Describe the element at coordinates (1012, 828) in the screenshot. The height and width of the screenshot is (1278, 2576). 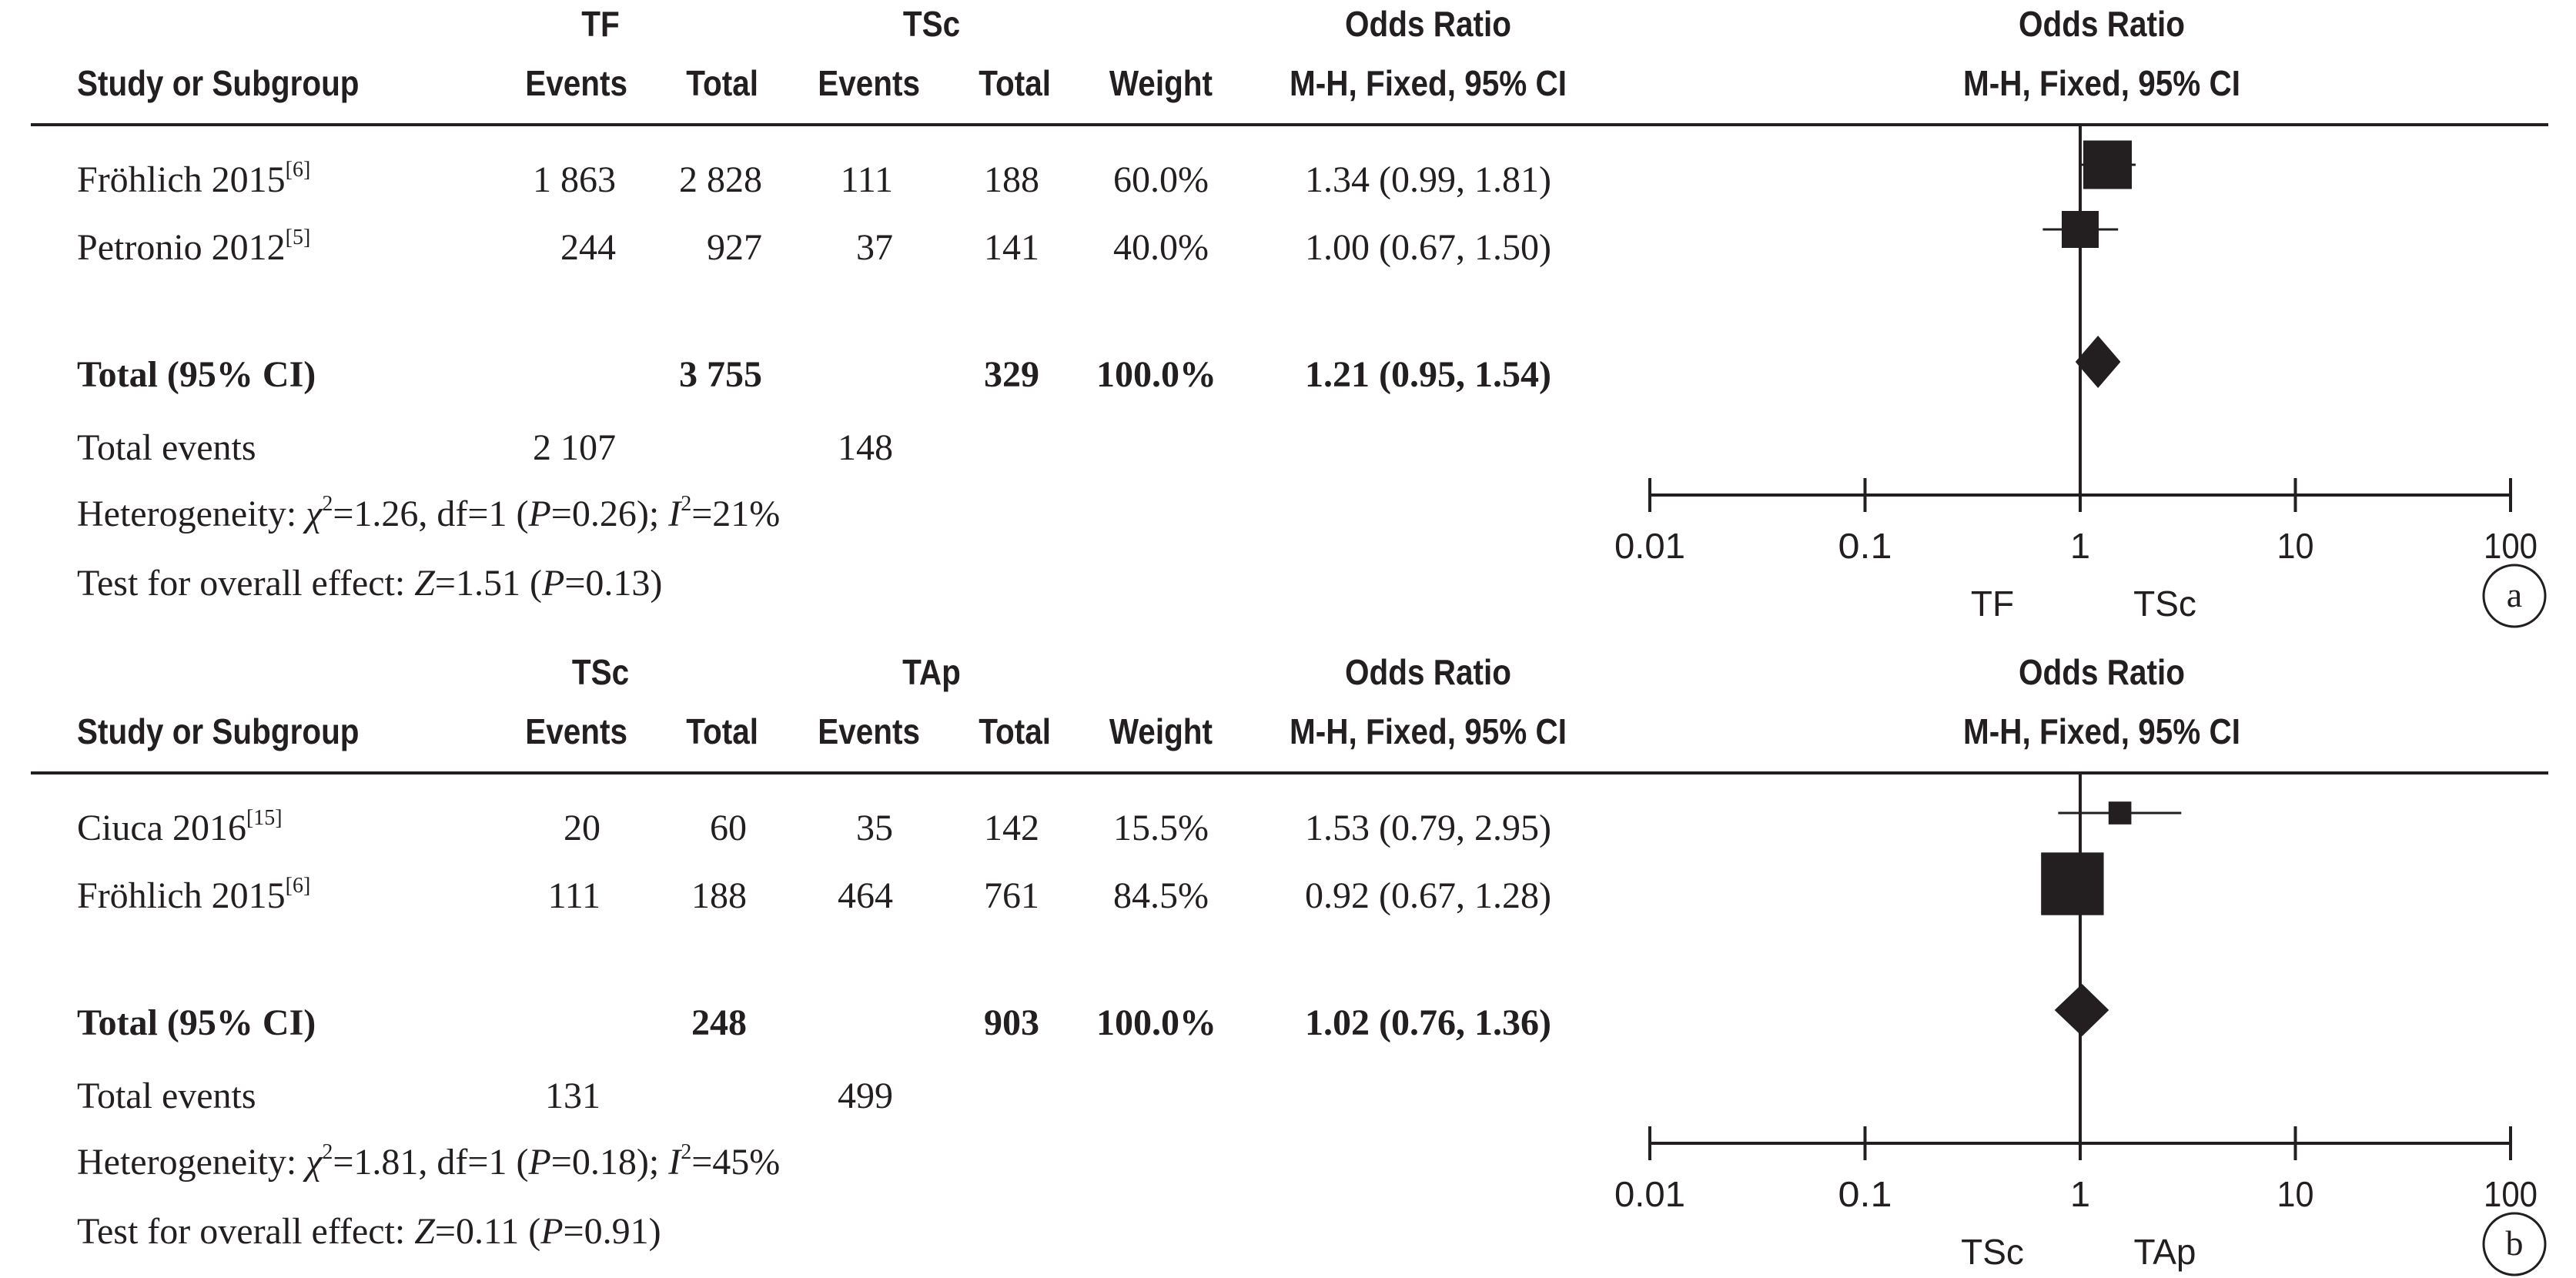
I see `g2-total-cell: 142` at that location.